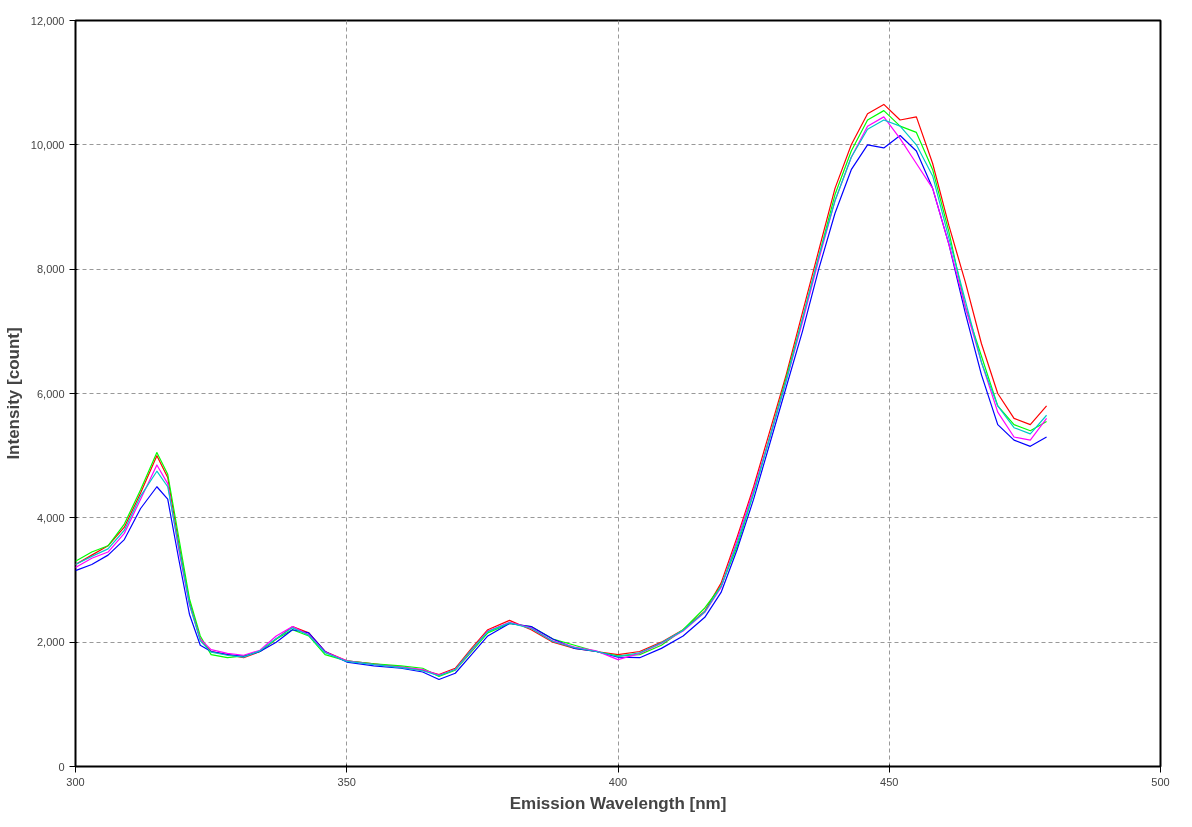  I want to click on y-axis-title: Intensity [count], so click(13, 393).